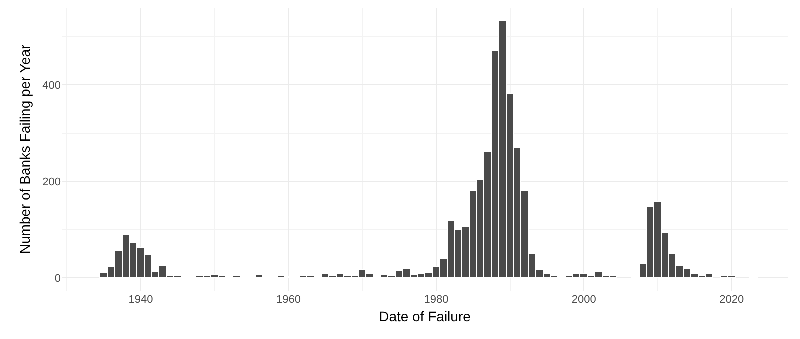 This screenshot has width=800, height=339. Describe the element at coordinates (141, 300) in the screenshot. I see `x-tick-label: 1940` at that location.